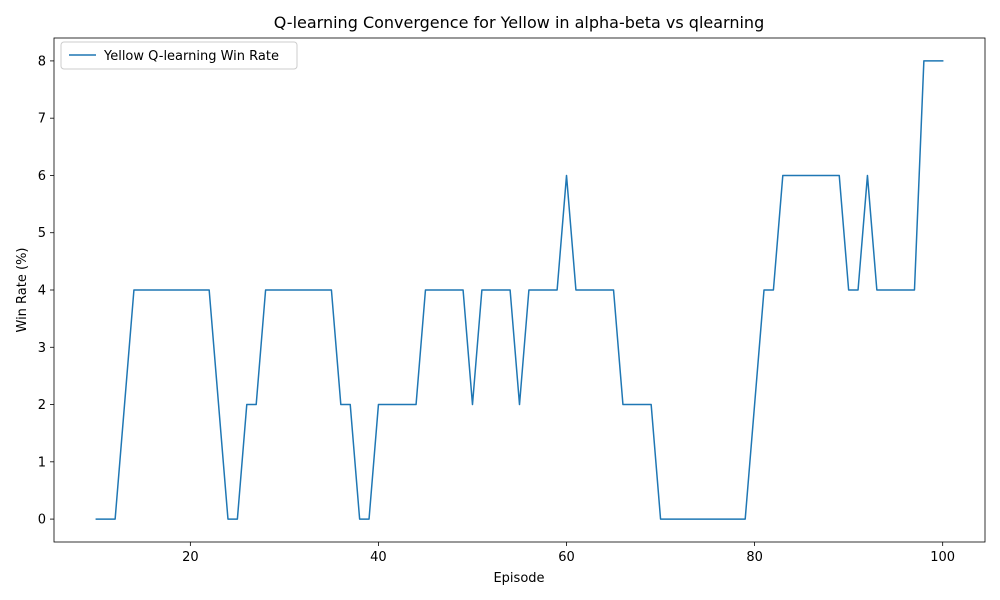 The height and width of the screenshot is (600, 1000). What do you see at coordinates (42, 119) in the screenshot?
I see `y-tick-label: 7` at bounding box center [42, 119].